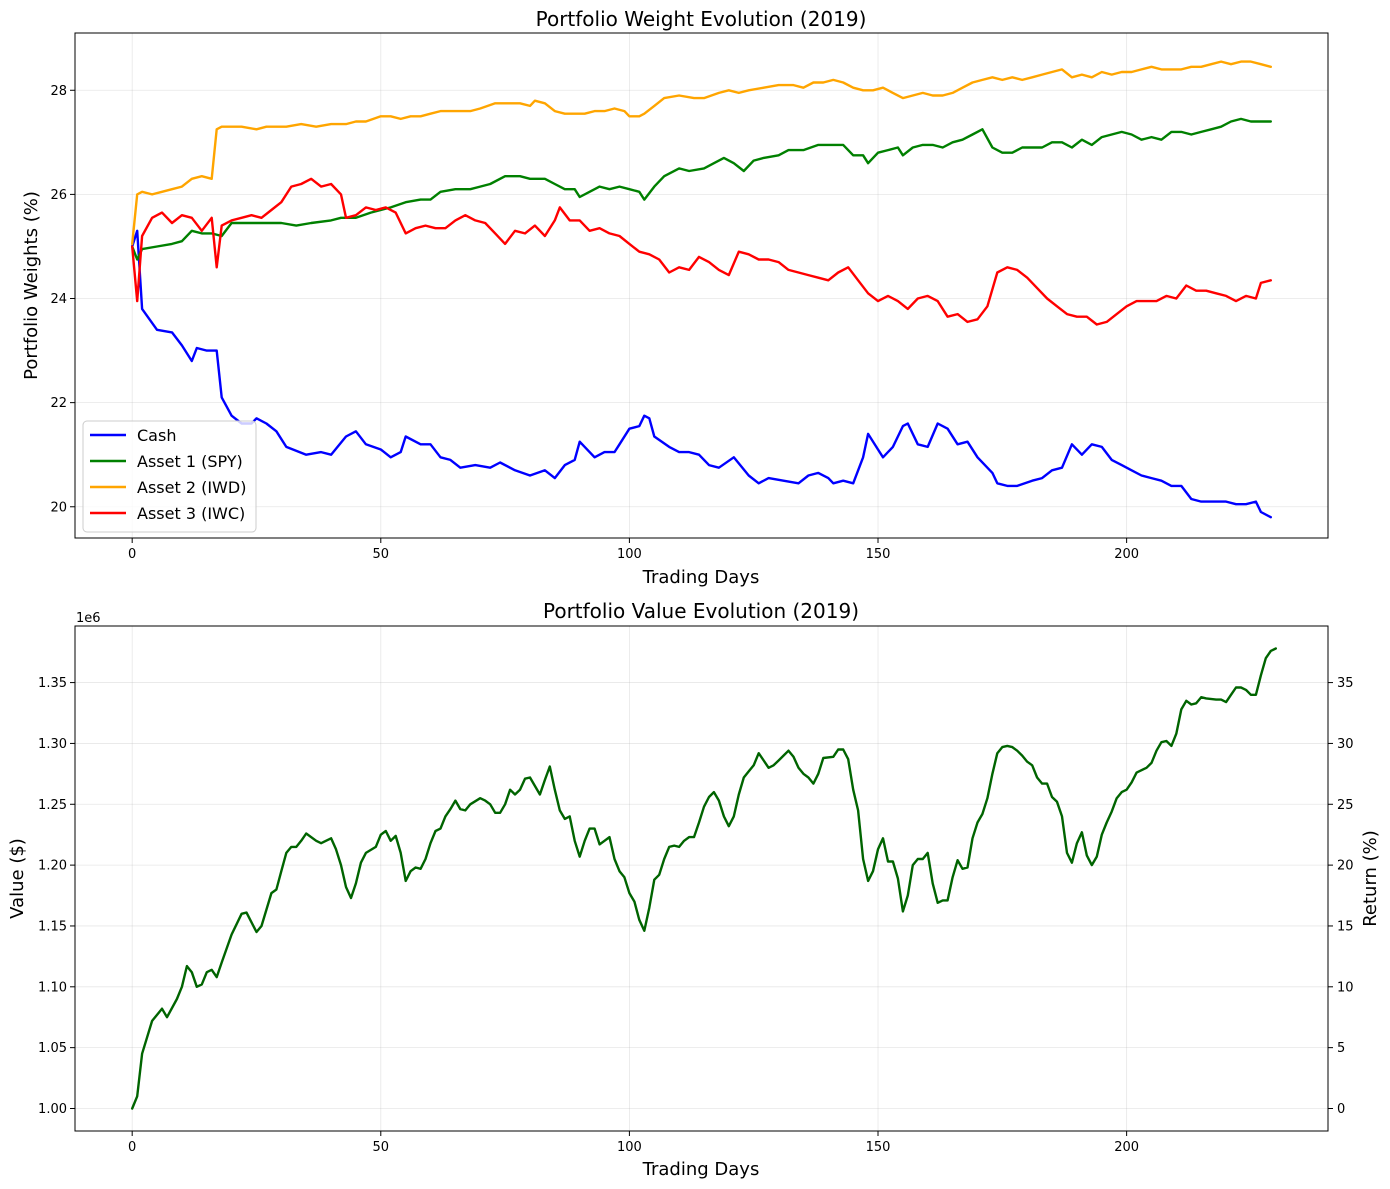 This screenshot has width=1390, height=1189. Describe the element at coordinates (701, 19) in the screenshot. I see `chart-title: Portfolio Weight Evolution (2019)` at that location.